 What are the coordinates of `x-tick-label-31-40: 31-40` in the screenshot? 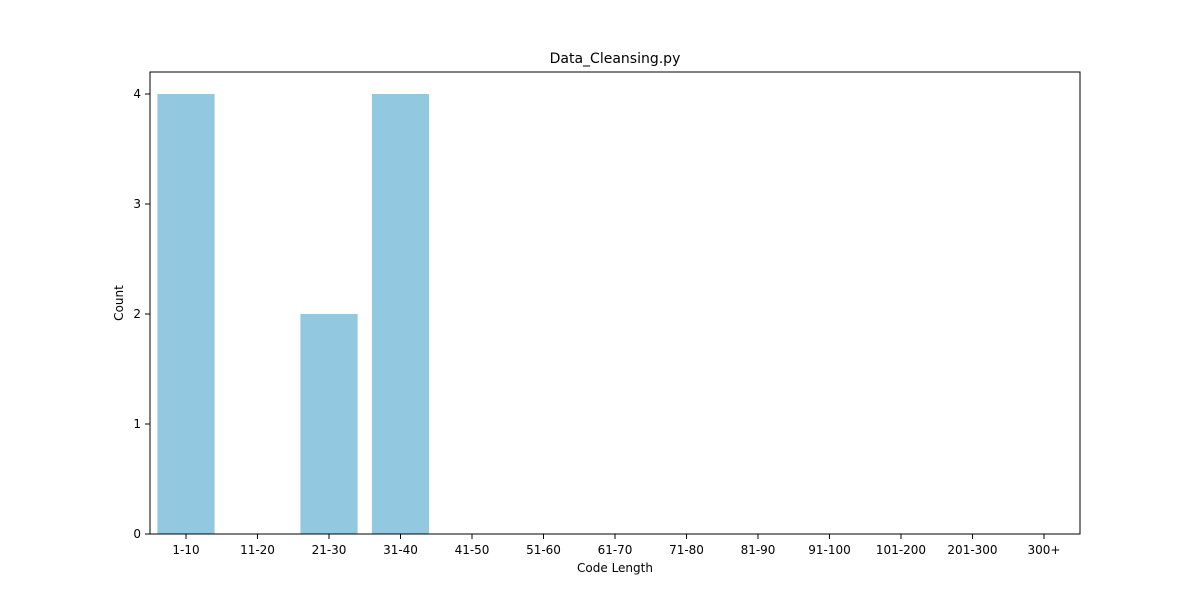 It's located at (400, 550).